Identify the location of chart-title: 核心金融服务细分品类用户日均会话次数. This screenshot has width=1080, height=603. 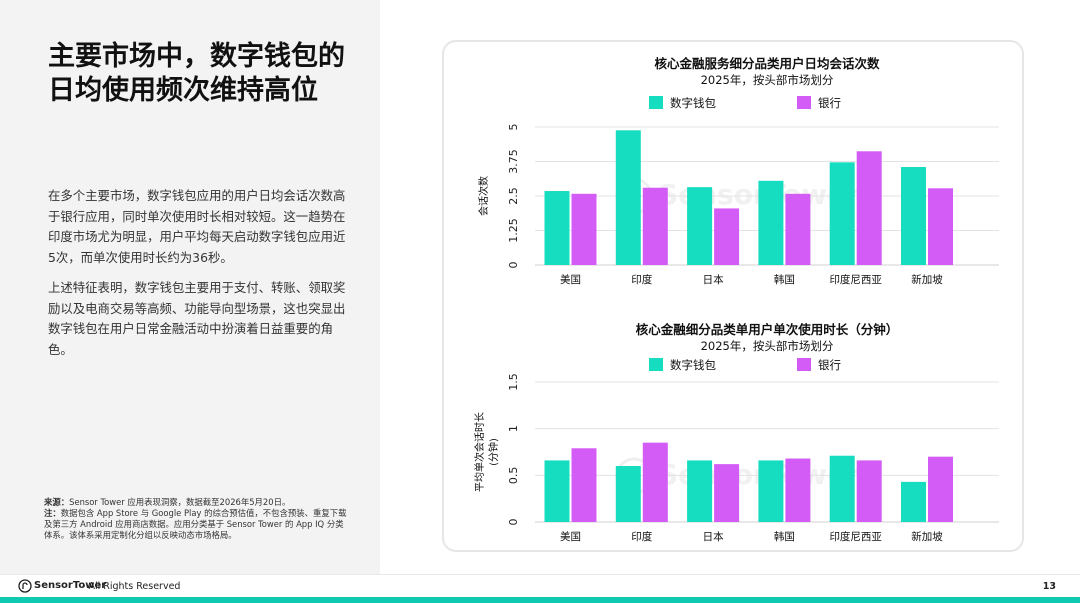
(767, 63).